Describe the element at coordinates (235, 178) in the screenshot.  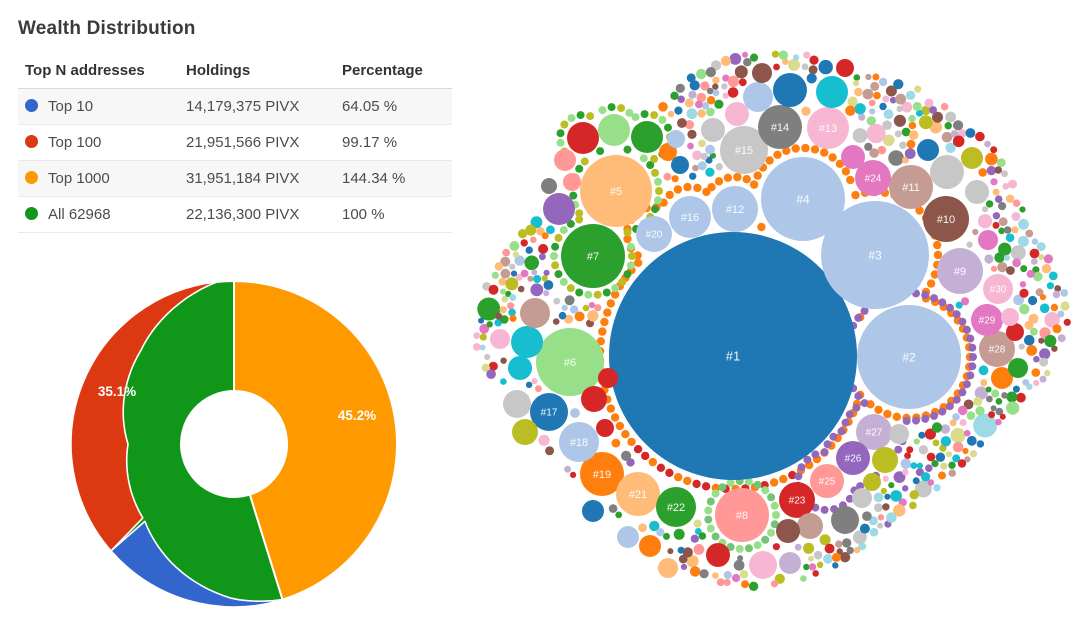
I see `table-row-top-1000: Top 1000 31,951,184 PIVX 144.34 %` at that location.